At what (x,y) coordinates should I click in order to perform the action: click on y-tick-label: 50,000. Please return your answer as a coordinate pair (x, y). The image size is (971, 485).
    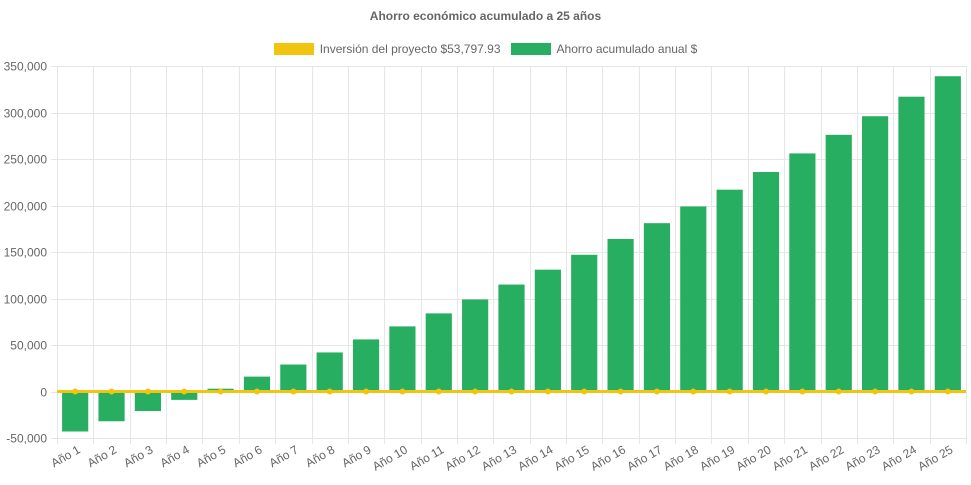
    Looking at the image, I should click on (28, 346).